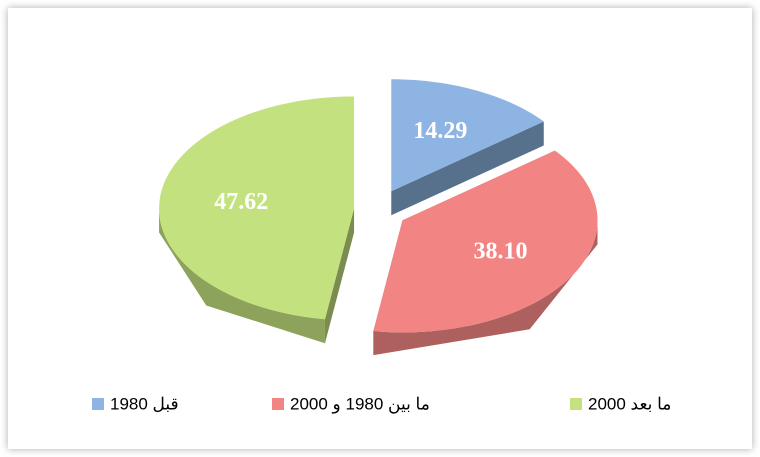 The width and height of the screenshot is (760, 457). Describe the element at coordinates (360, 404) in the screenshot. I see `legend-label: ما بين 1980 و 2000` at that location.